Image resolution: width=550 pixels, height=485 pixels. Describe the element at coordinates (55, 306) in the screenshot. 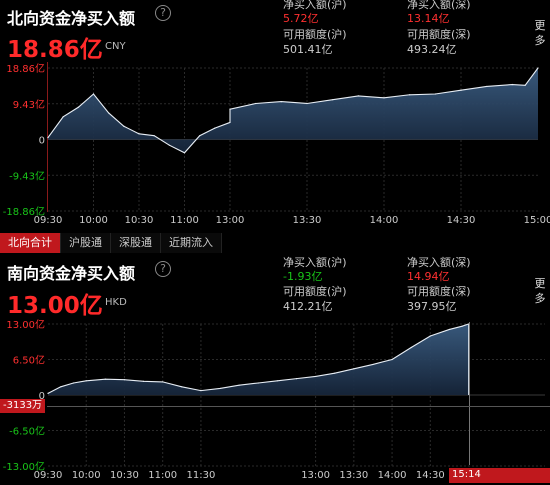

I see `south-net-value: 13.00亿` at that location.